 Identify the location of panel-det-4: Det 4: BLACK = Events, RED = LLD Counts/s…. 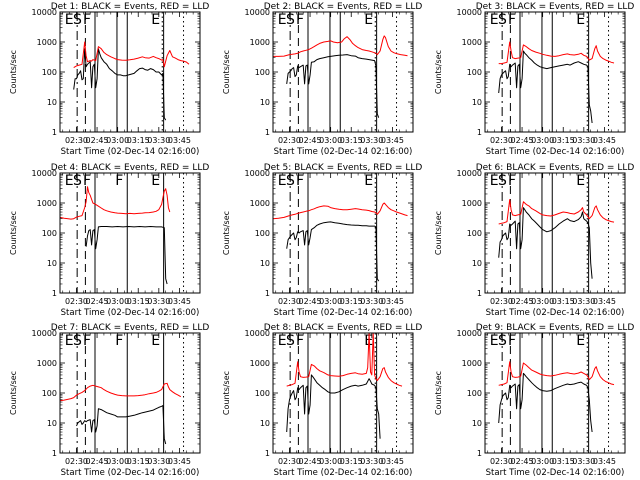
(109, 240).